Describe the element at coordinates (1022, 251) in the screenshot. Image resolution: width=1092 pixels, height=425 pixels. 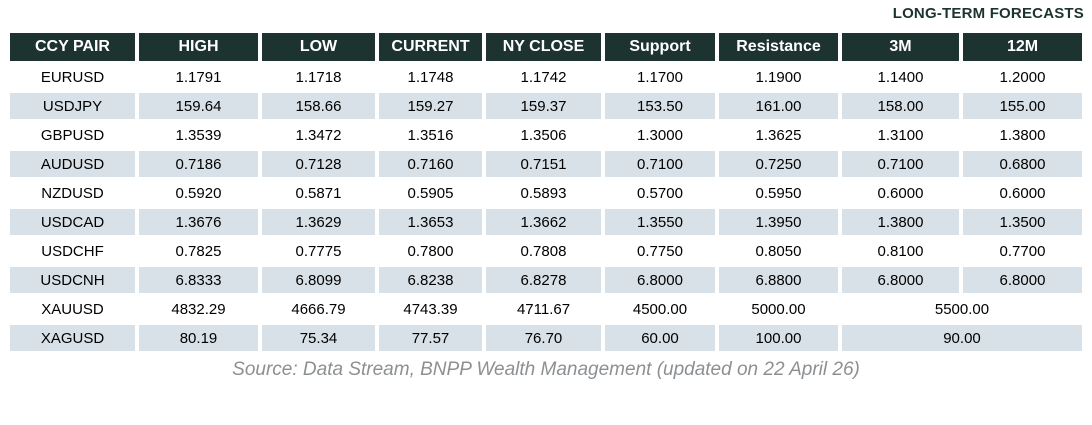
I see `cell-value: 0.7700` at that location.